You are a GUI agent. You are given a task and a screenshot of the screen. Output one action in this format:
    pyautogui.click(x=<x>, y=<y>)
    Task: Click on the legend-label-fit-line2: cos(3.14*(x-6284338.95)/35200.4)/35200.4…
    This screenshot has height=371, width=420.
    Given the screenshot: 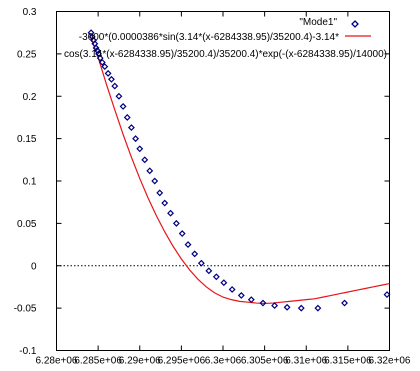 What is the action you would take?
    pyautogui.click(x=225, y=54)
    